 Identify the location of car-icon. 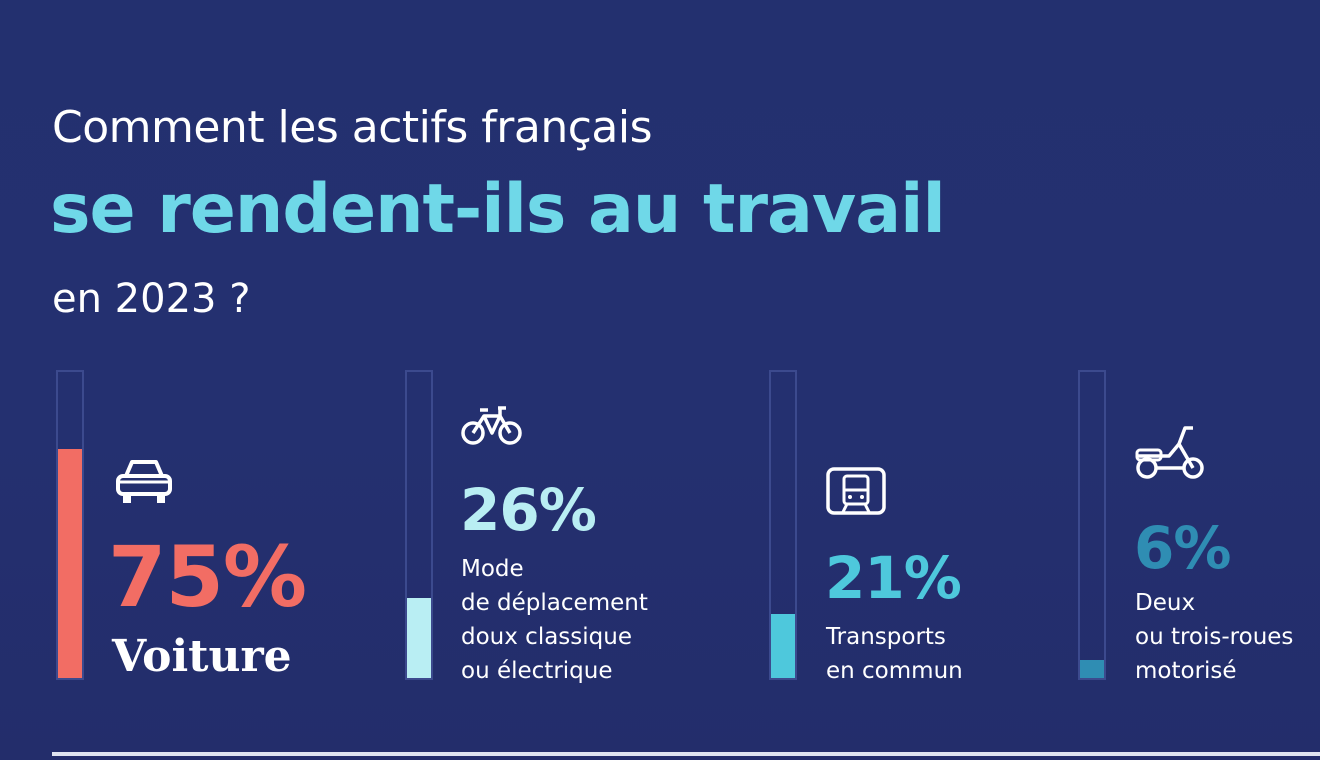
(144, 483).